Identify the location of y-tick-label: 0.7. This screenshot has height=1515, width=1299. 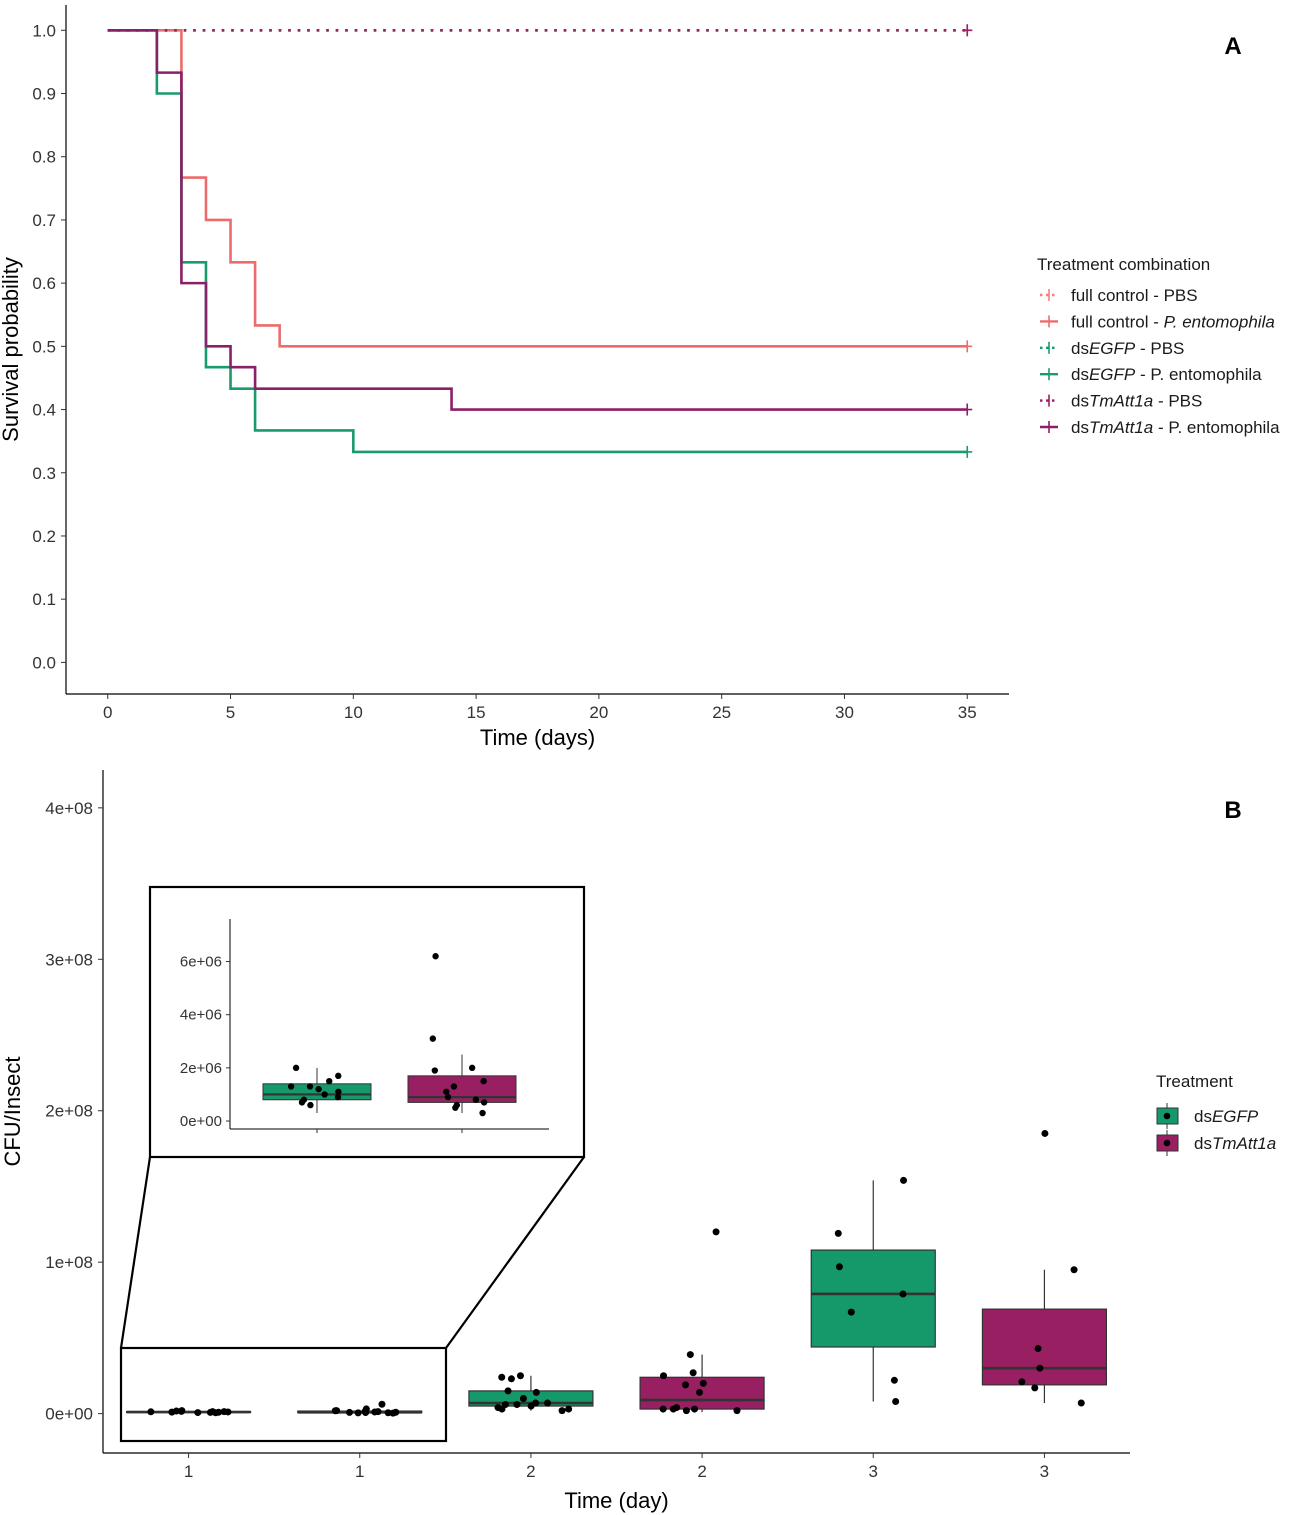
(44, 220).